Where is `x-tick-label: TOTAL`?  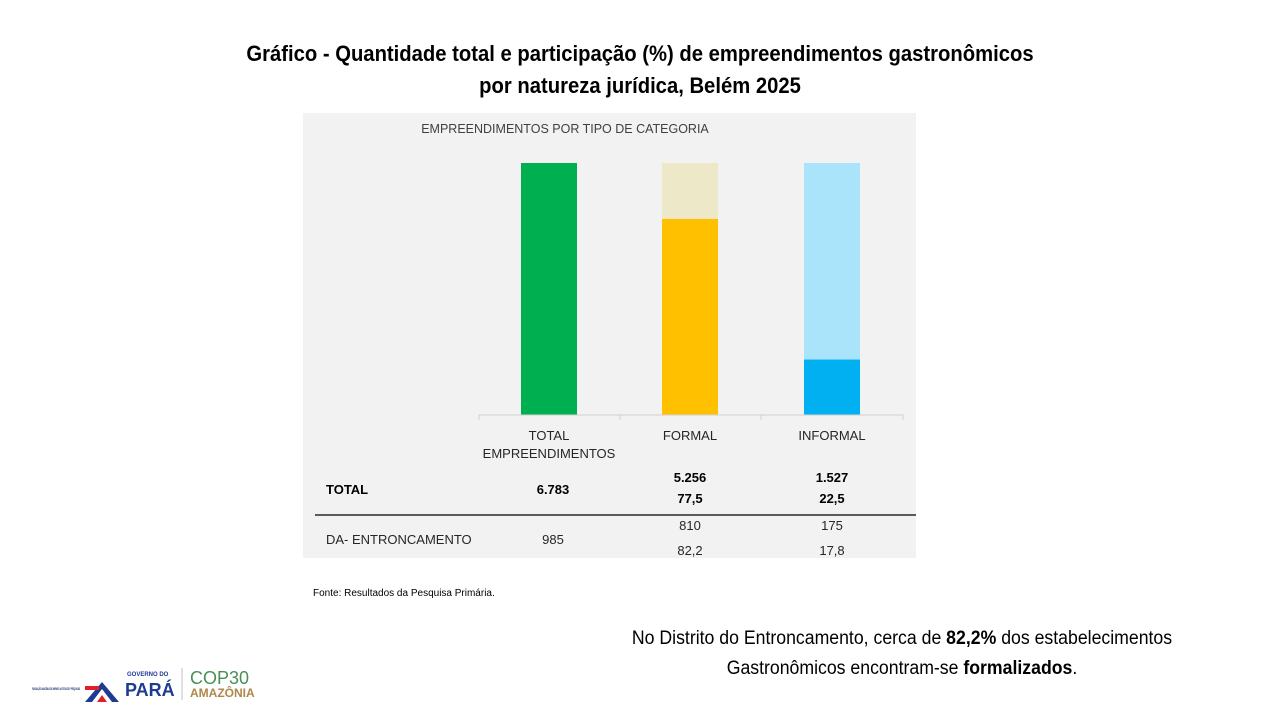 x-tick-label: TOTAL is located at coordinates (549, 435).